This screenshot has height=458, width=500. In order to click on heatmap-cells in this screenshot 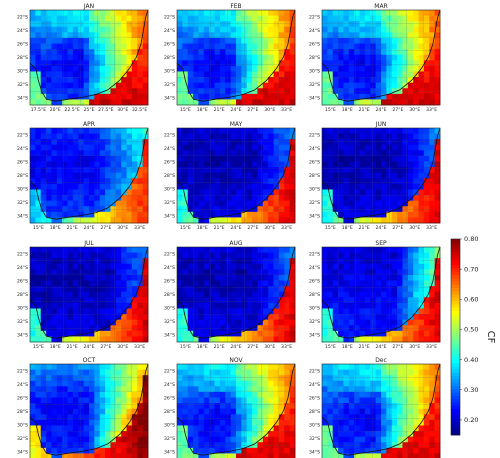, I will do `click(381, 295)`.